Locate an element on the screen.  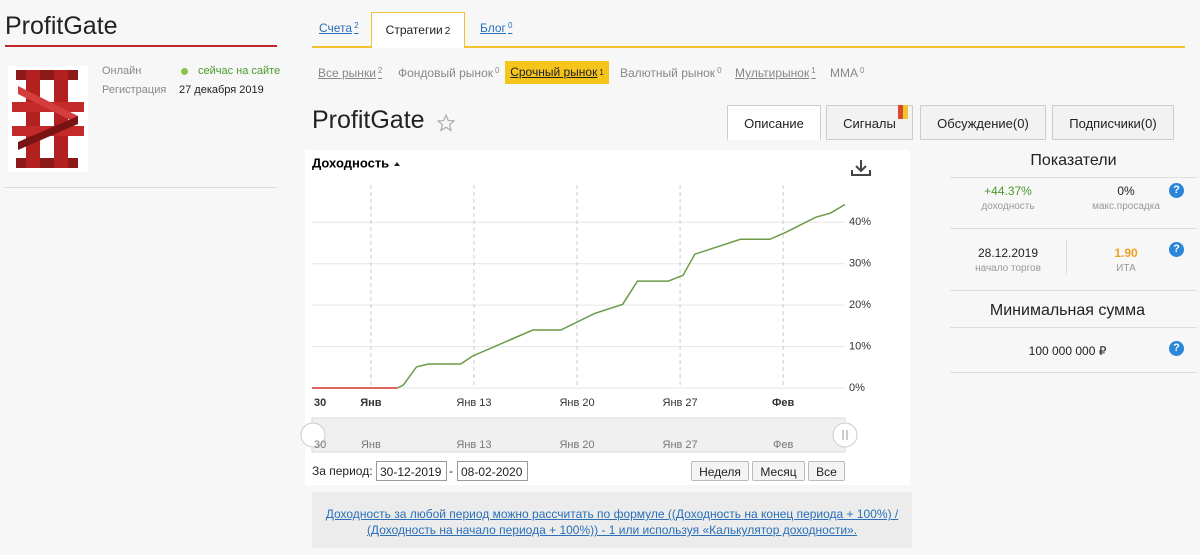
indicator-label: ИТА is located at coordinates (1126, 268).